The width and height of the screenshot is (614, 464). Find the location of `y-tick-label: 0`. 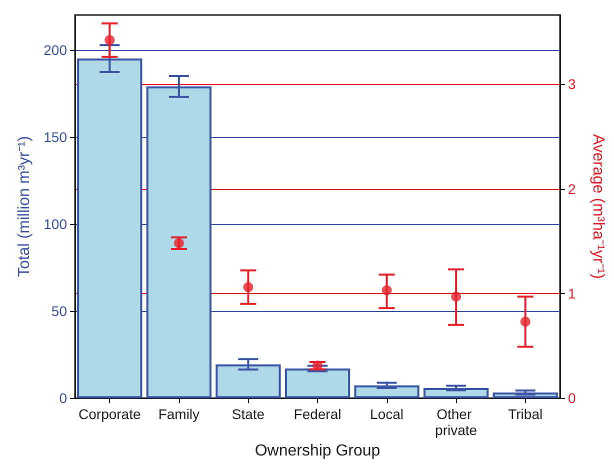

y-tick-label: 0 is located at coordinates (63, 398).